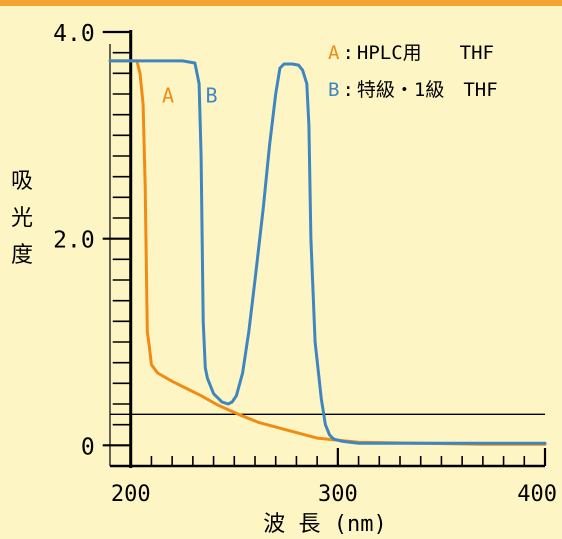 The width and height of the screenshot is (562, 539). What do you see at coordinates (22, 255) in the screenshot?
I see `y-axis-title-char: 度` at bounding box center [22, 255].